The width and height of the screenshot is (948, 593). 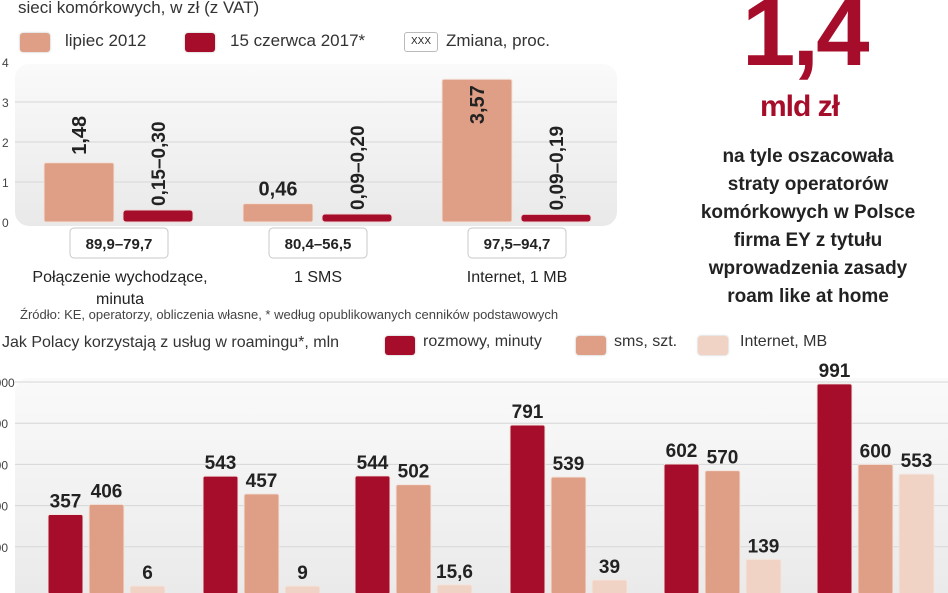 What do you see at coordinates (808, 156) in the screenshot?
I see `highlight-line: na tyle oszacowała` at bounding box center [808, 156].